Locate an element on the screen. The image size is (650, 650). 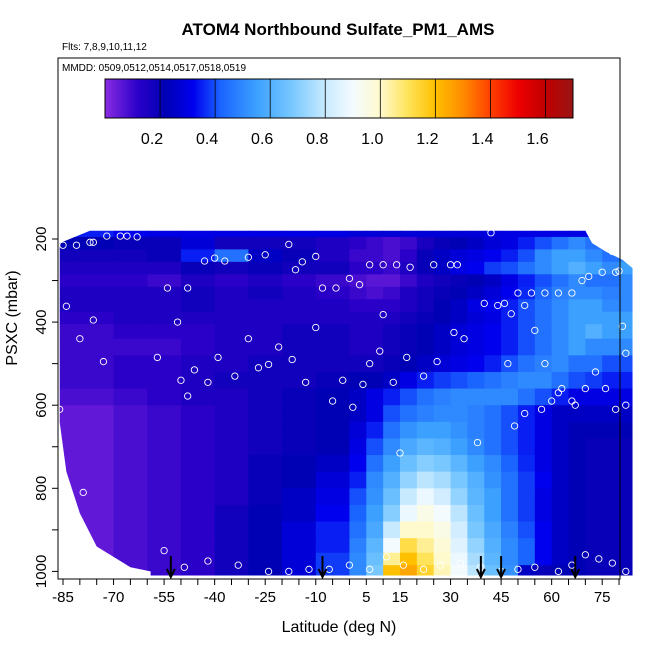
y-tick-label: 1000 is located at coordinates (41, 571).